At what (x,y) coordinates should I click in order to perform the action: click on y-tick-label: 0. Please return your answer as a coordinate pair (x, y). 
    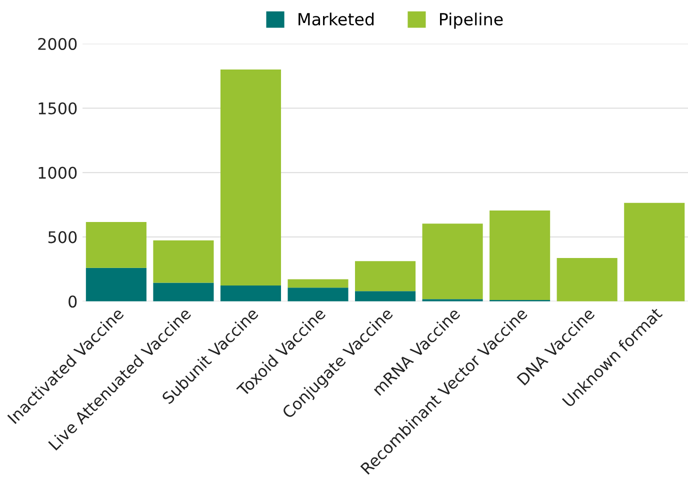
    Looking at the image, I should click on (72, 302).